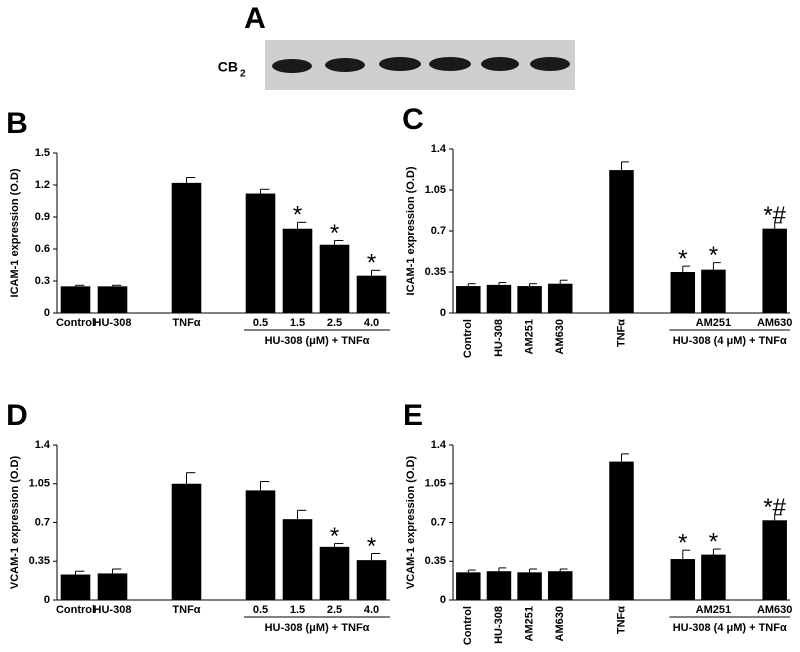 The height and width of the screenshot is (652, 800). Describe the element at coordinates (42, 217) in the screenshot. I see `y-tick-label: 0.9` at that location.